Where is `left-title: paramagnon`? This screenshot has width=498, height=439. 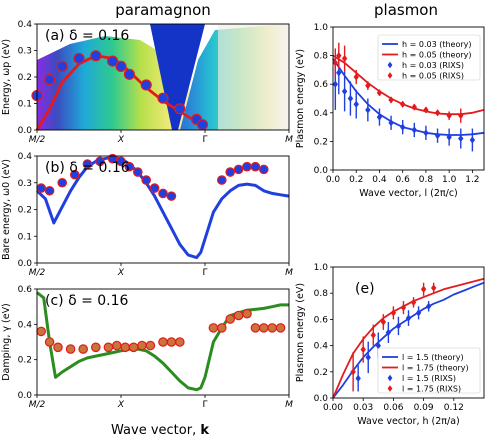 left-title: paramagnon is located at coordinates (163, 10).